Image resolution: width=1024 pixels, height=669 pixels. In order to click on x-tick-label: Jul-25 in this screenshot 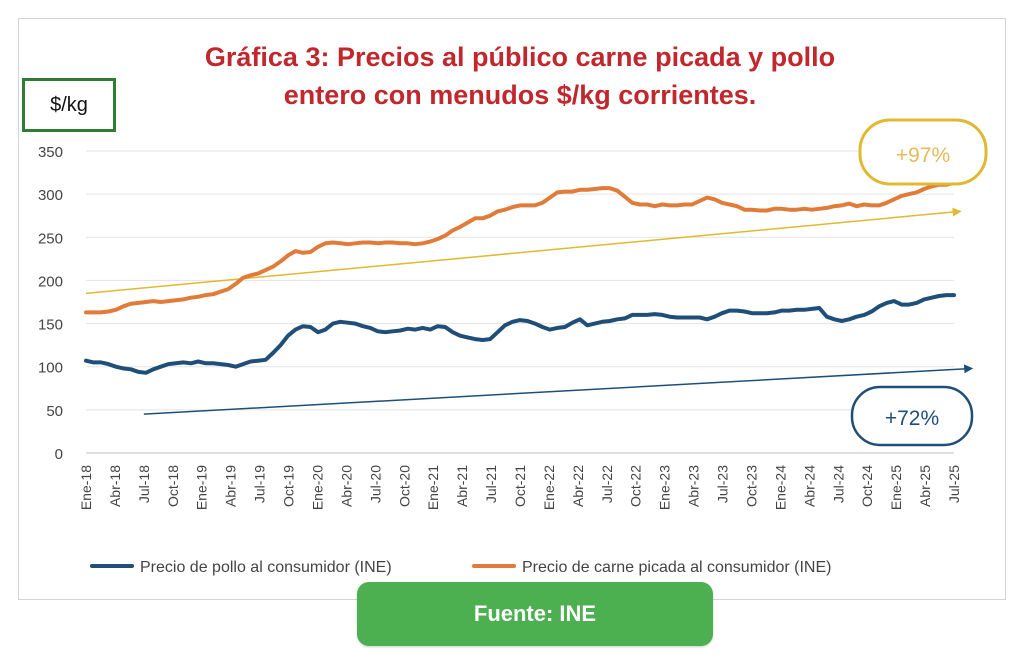, I will do `click(954, 484)`.